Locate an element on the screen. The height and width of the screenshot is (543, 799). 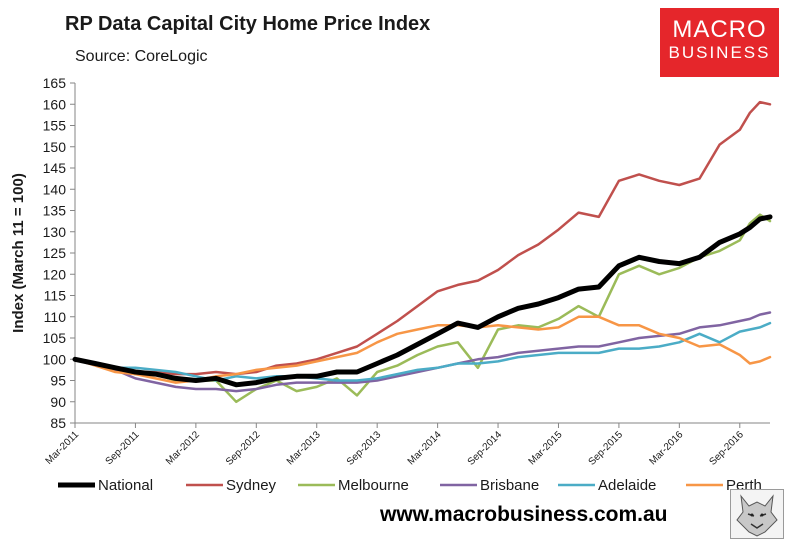
legend-label: Sydney is located at coordinates (251, 485).